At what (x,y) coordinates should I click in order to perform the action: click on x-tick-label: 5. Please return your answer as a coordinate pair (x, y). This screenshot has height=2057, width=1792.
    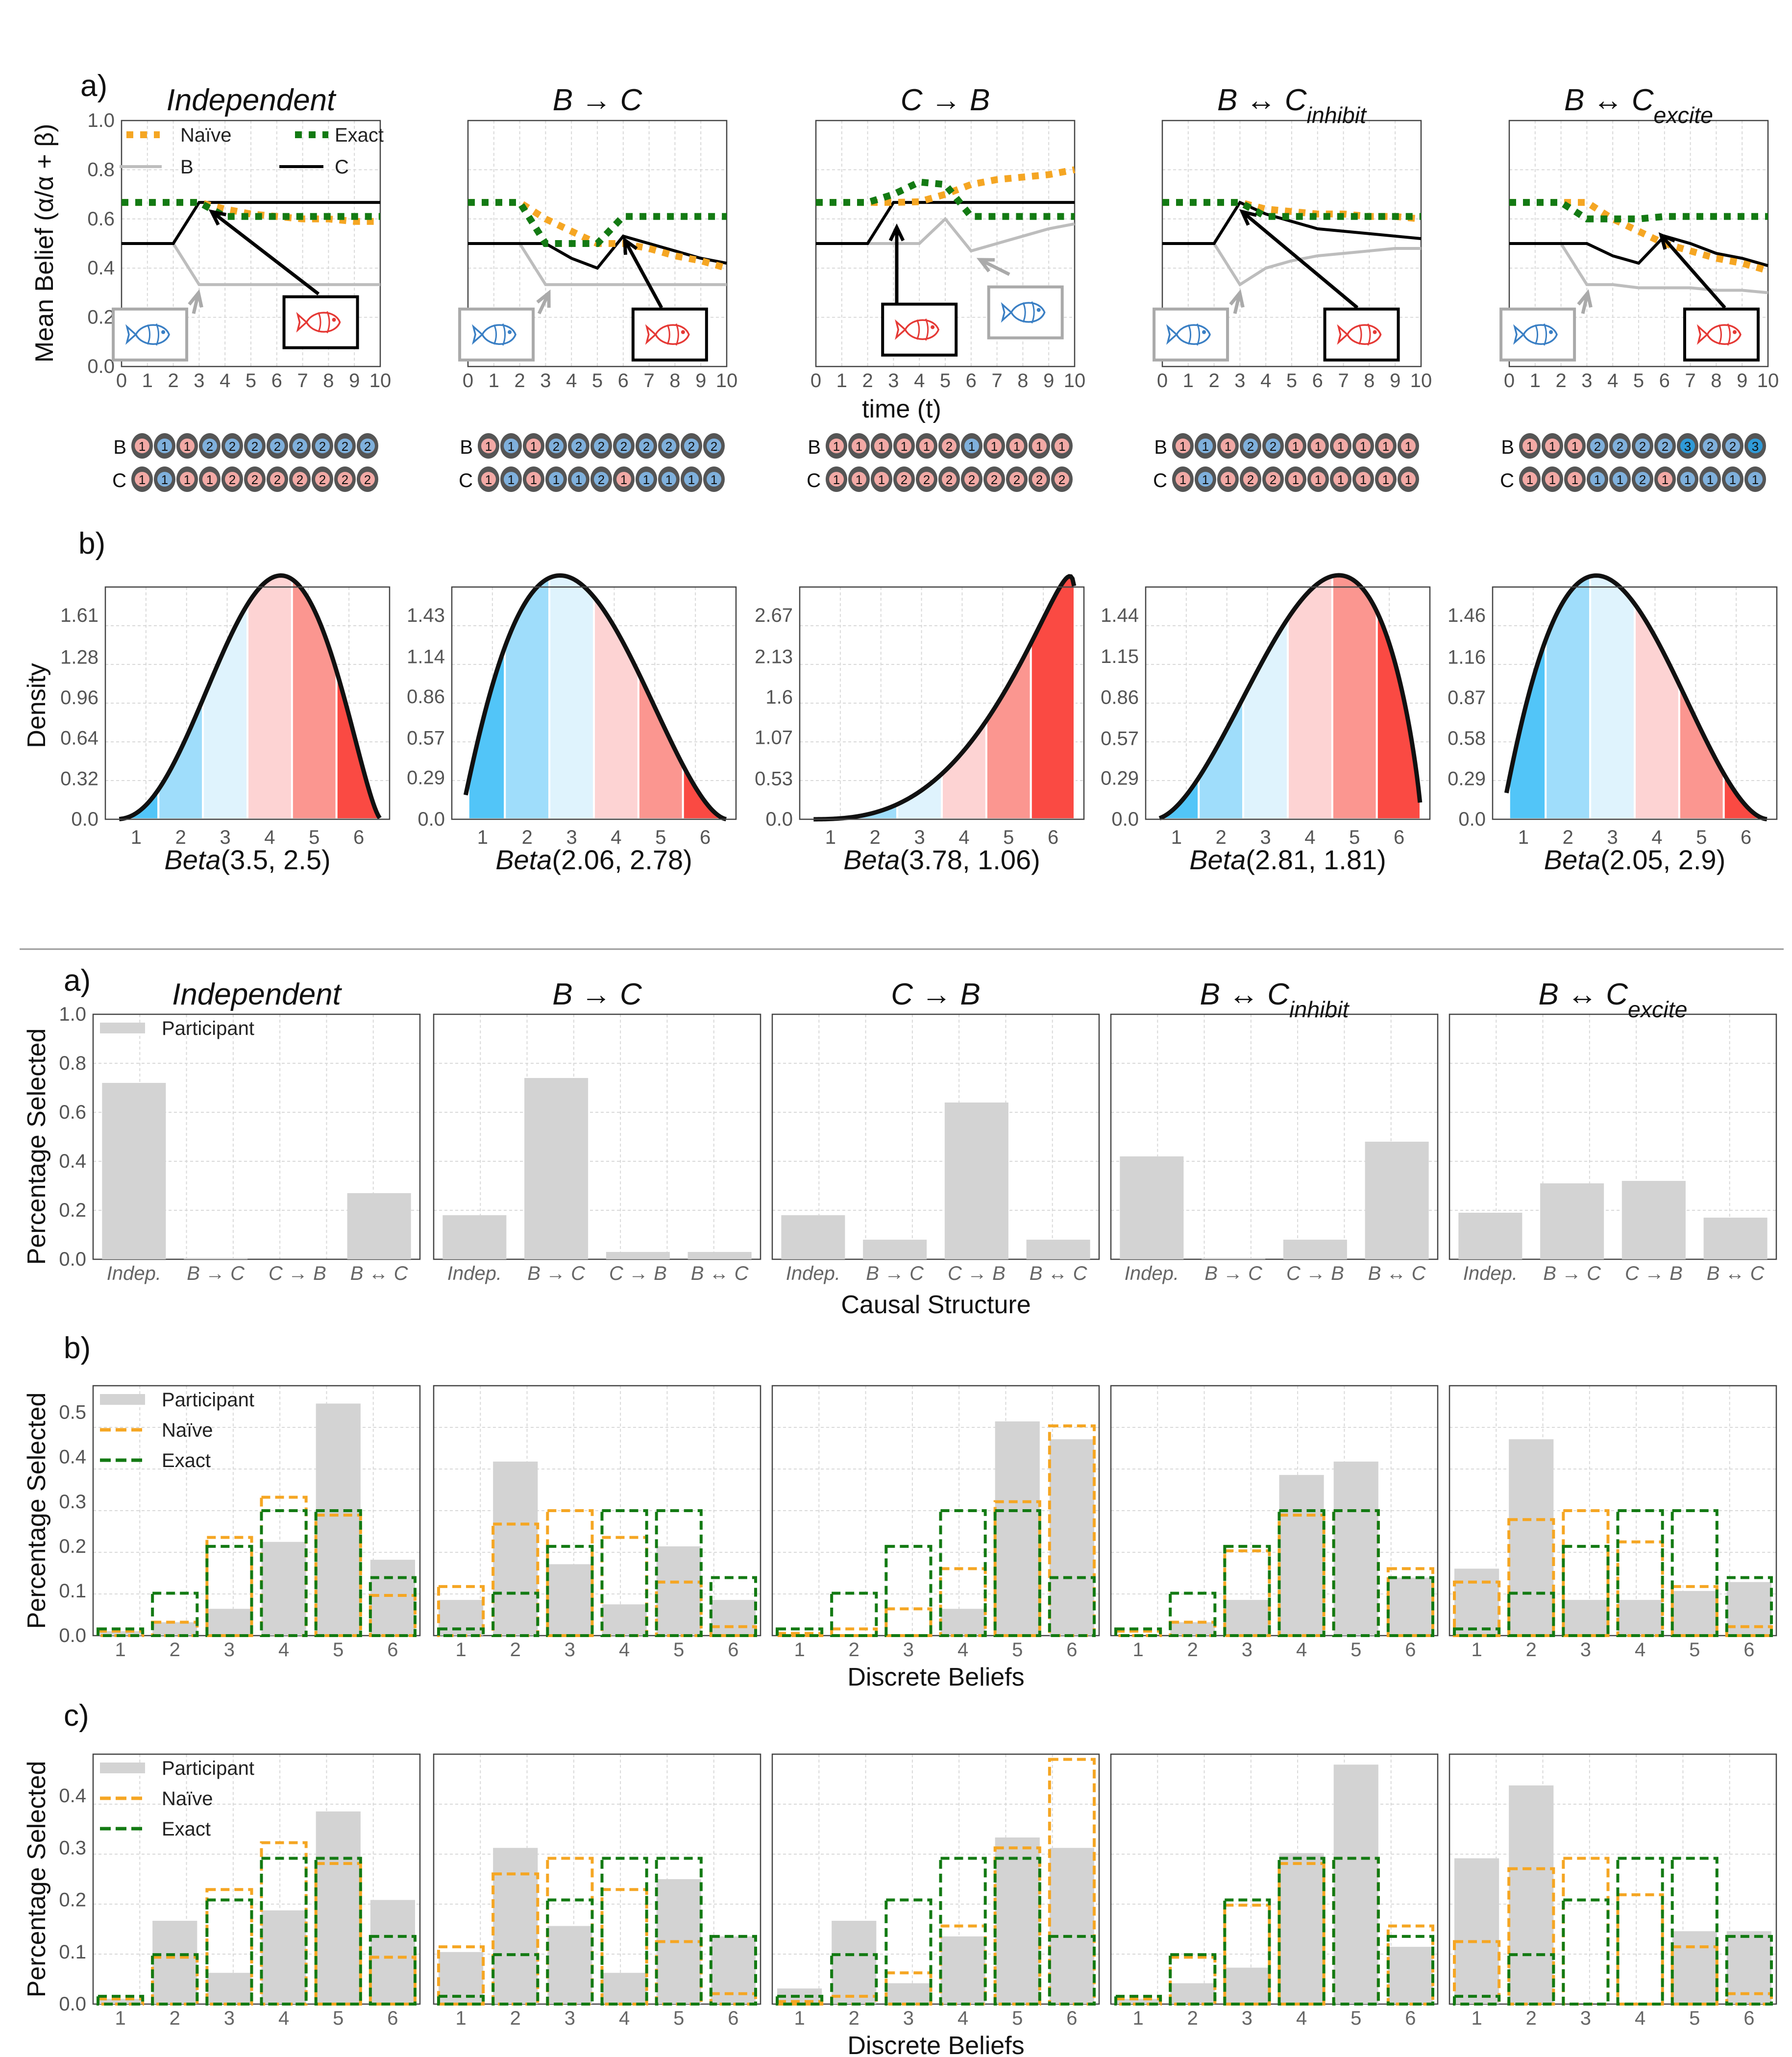
    Looking at the image, I should click on (250, 381).